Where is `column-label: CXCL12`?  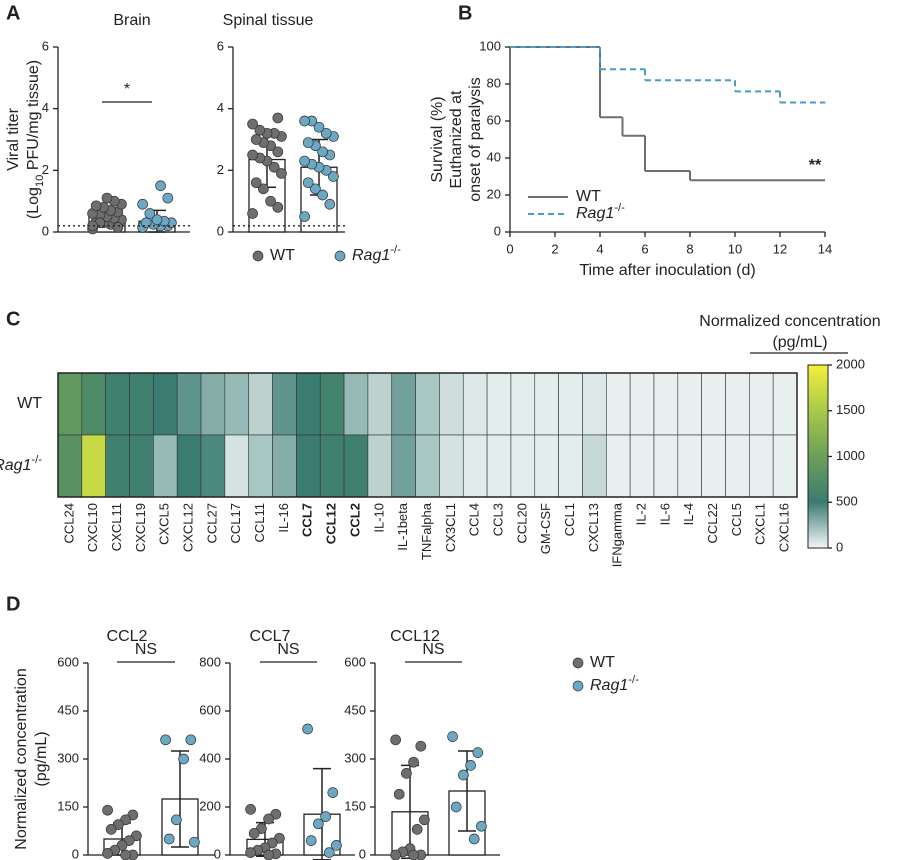 column-label: CXCL12 is located at coordinates (188, 527).